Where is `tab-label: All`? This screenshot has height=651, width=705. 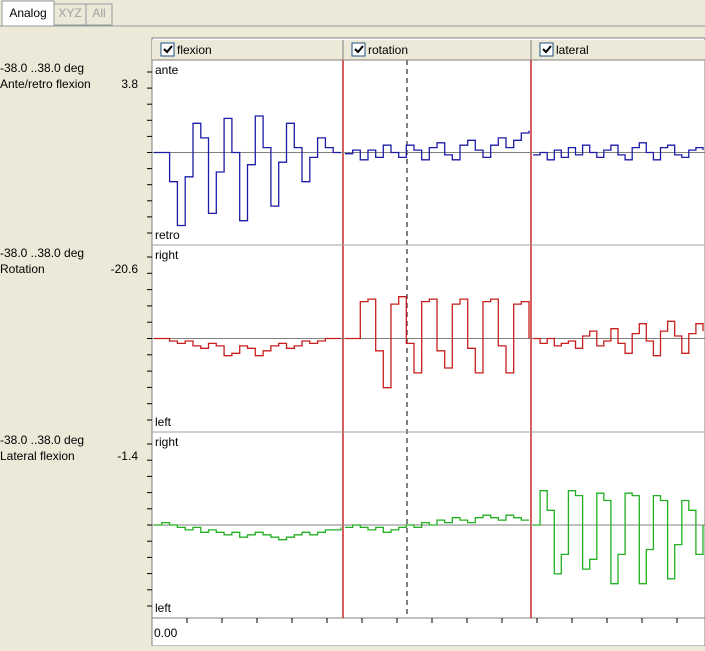
tab-label: All is located at coordinates (98, 13).